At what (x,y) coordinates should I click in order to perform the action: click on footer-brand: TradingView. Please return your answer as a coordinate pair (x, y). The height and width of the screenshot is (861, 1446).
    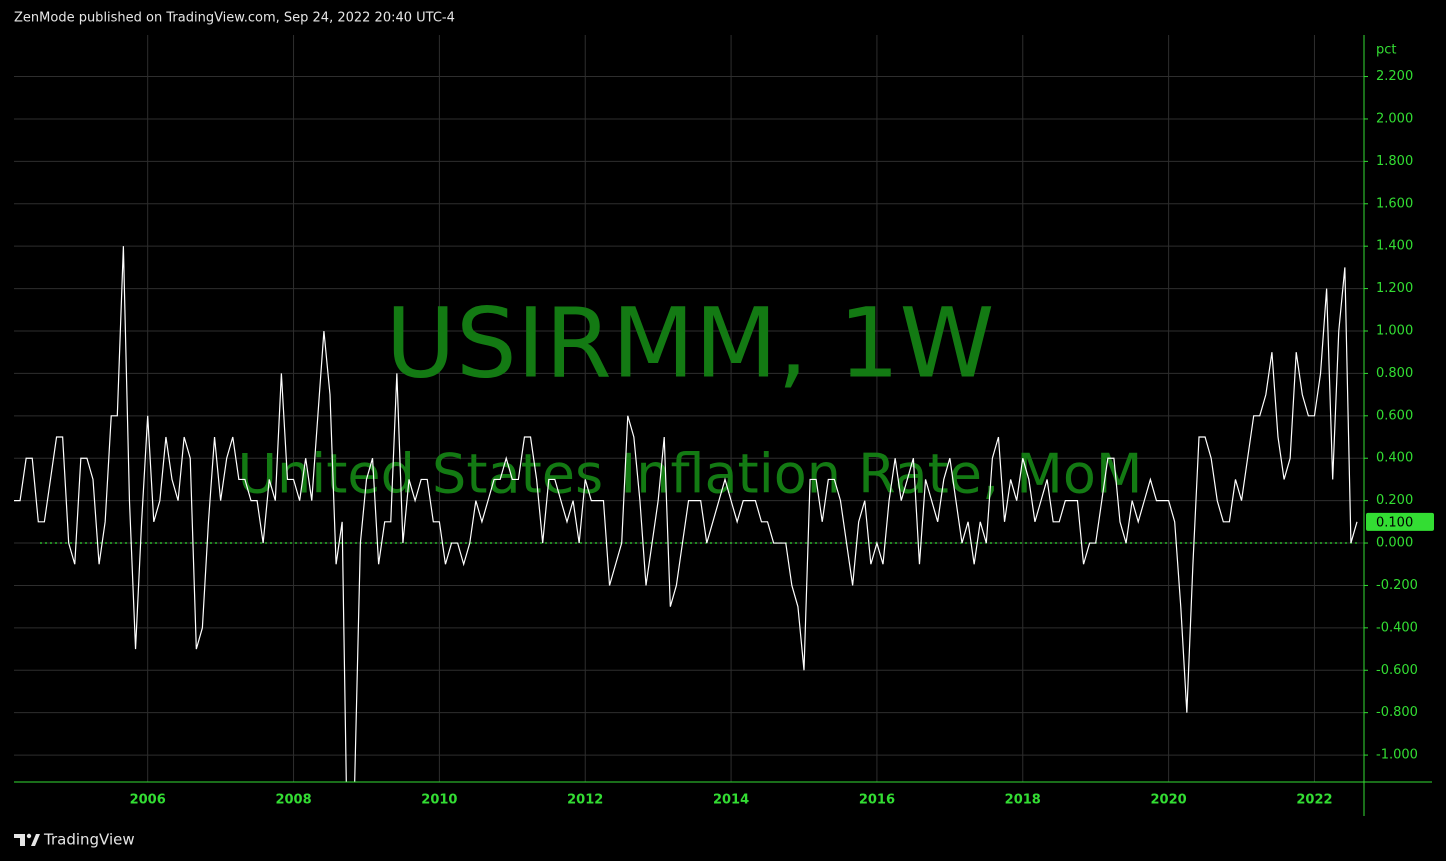
    Looking at the image, I should click on (89, 840).